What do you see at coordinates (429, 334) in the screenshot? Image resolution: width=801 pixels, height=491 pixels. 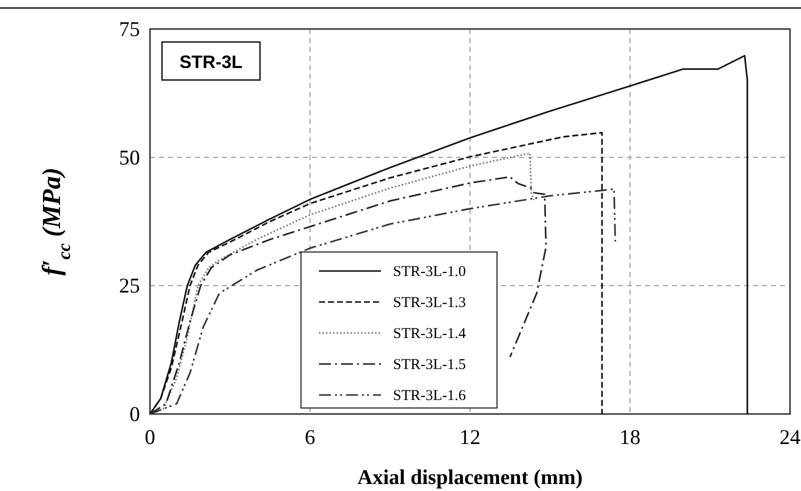 I see `legend-label: STR-3L-1.4` at bounding box center [429, 334].